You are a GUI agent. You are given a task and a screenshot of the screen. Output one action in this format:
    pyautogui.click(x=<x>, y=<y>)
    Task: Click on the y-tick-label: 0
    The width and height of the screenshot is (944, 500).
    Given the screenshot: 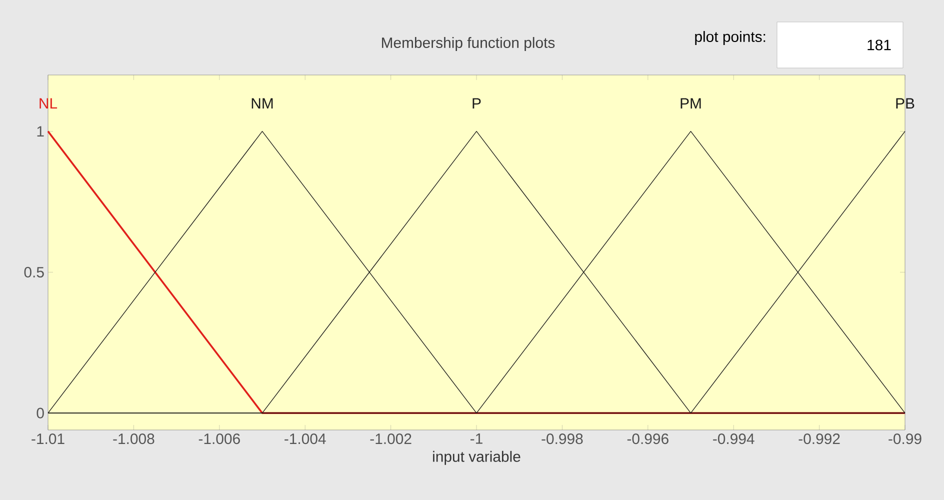 What is the action you would take?
    pyautogui.click(x=40, y=413)
    